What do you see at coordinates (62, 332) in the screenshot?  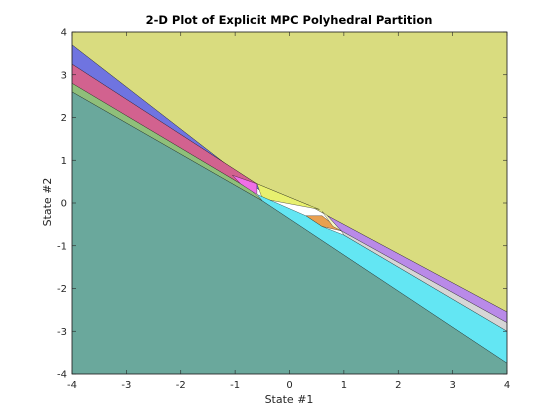 I see `y-tick-label: -3` at bounding box center [62, 332].